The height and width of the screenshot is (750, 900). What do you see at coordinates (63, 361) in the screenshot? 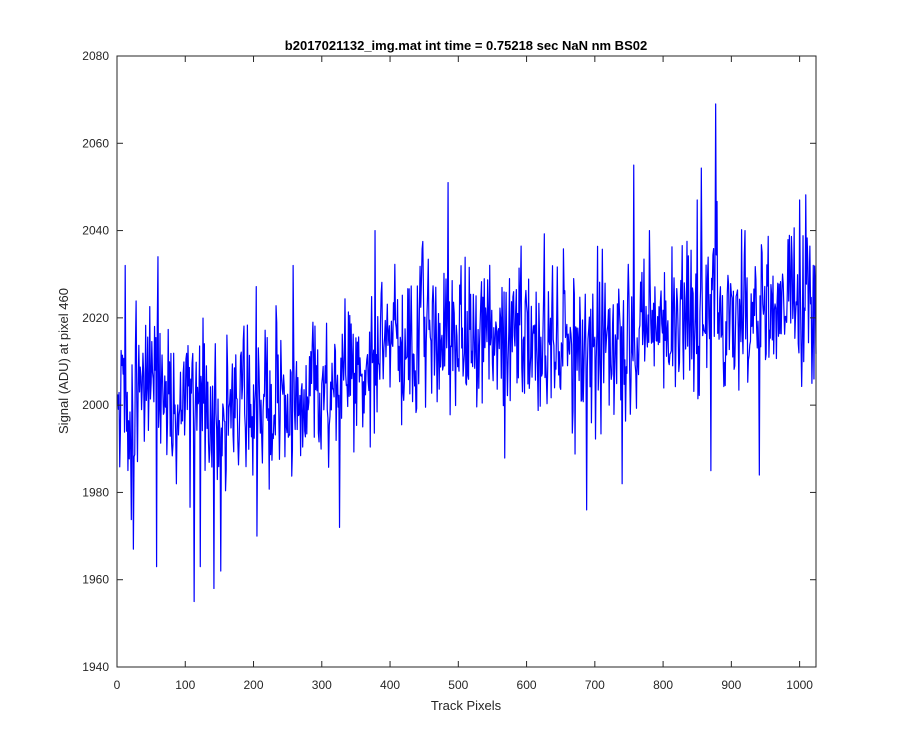
I see `y-axis-label: Signal (ADU) at pixel 460` at bounding box center [63, 361].